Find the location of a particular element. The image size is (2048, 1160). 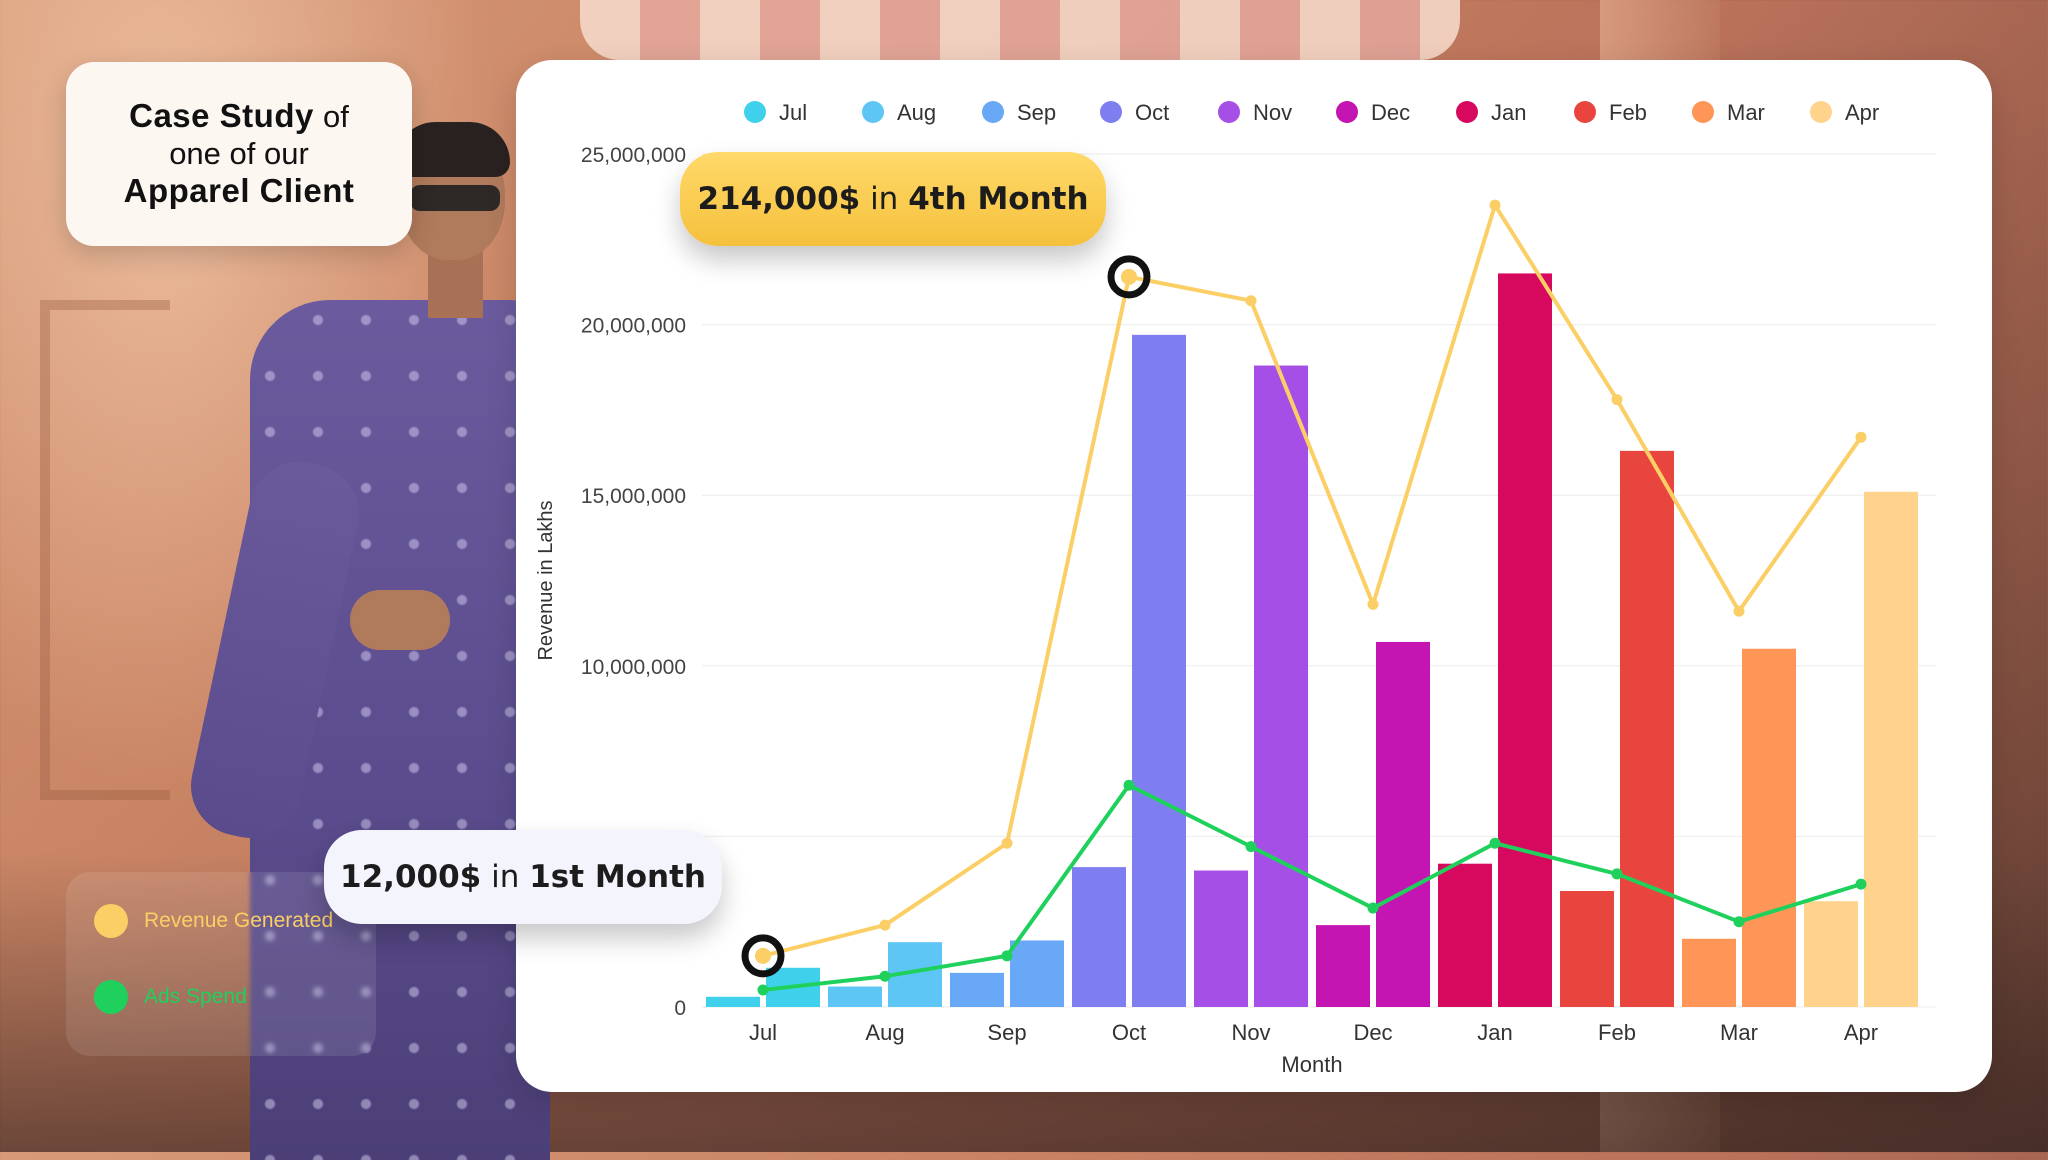

bar-revenue-feb is located at coordinates (1647, 728).